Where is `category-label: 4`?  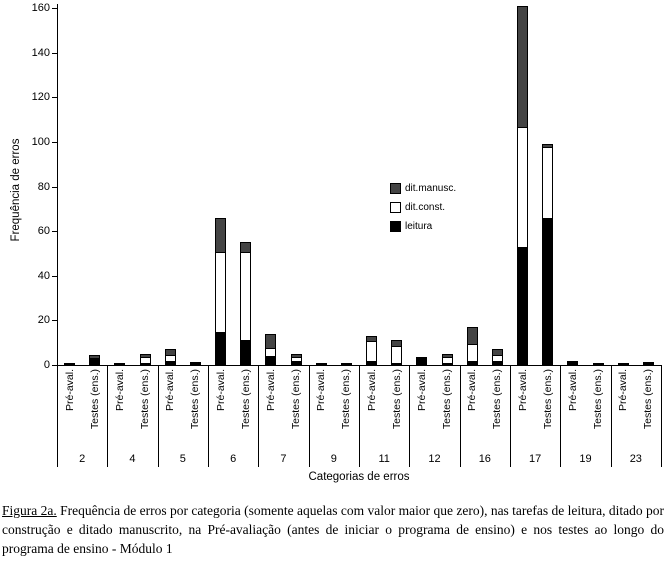 category-label: 4 is located at coordinates (132, 459).